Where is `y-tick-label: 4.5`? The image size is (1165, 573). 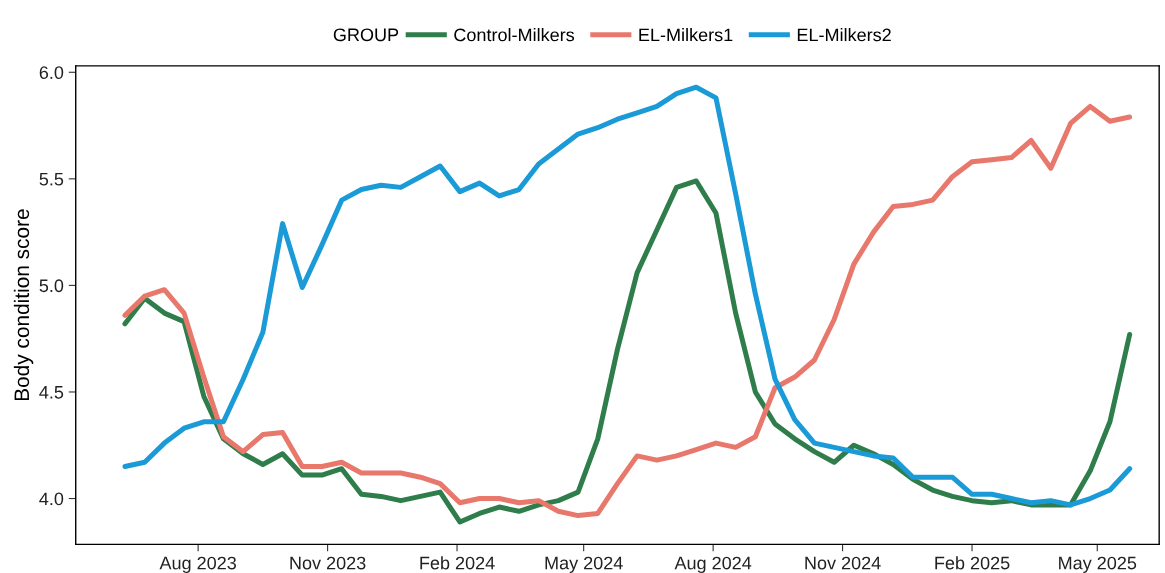
y-tick-label: 4.5 is located at coordinates (51, 392).